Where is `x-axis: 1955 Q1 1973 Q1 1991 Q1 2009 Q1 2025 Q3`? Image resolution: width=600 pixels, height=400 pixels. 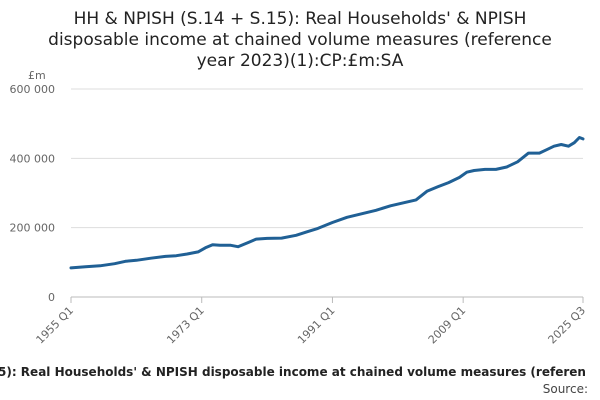
x-axis: 1955 Q1 1973 Q1 1991 Q1 2009 Q1 2025 Q3 is located at coordinates (311, 321).